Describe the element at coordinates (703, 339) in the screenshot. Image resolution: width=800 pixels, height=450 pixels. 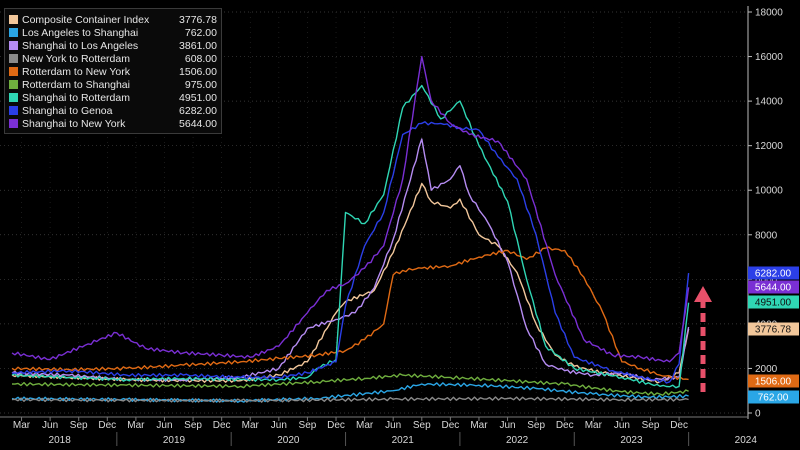
I see `up-arrow-annotation` at that location.